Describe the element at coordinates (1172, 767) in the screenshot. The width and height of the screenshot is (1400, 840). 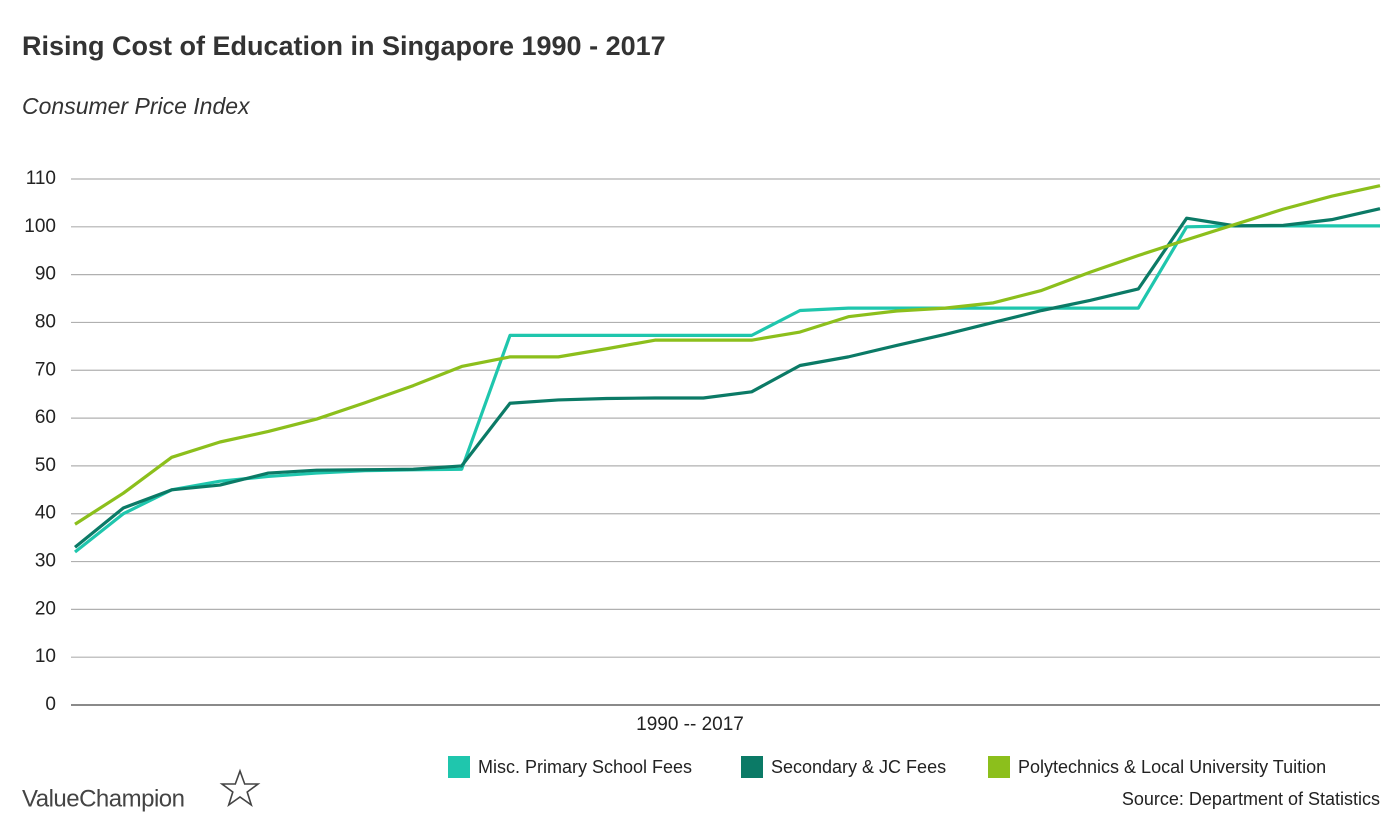
I see `legend-label: Polytechnics & Local University Tuition` at that location.